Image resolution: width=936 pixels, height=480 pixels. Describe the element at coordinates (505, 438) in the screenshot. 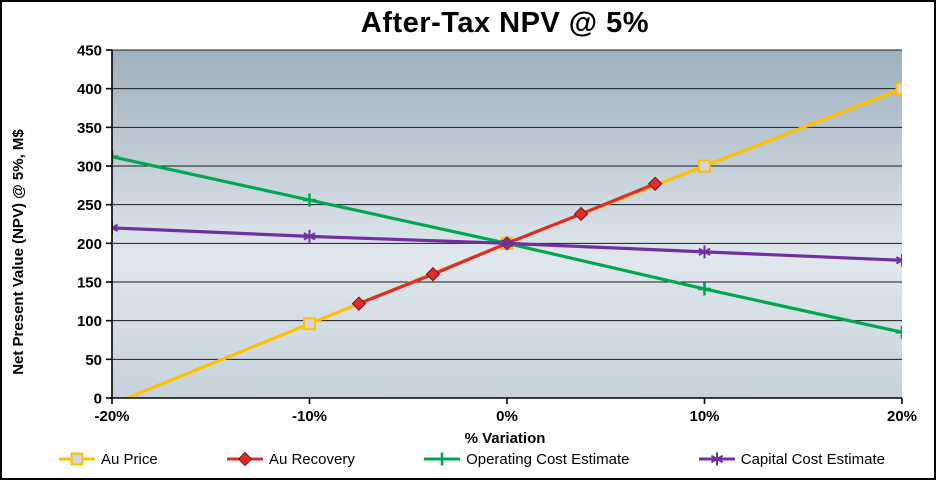

I see `x-axis-title: % Variation` at that location.